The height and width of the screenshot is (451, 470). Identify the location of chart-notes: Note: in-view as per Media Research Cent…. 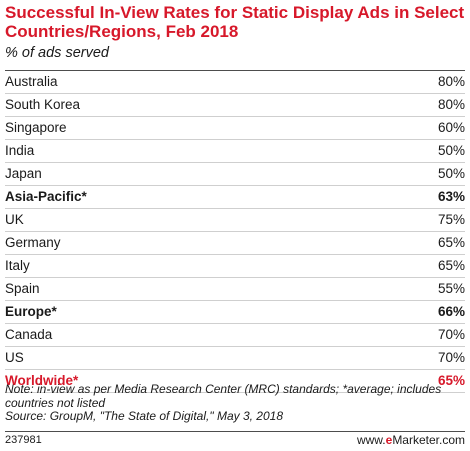
(235, 403).